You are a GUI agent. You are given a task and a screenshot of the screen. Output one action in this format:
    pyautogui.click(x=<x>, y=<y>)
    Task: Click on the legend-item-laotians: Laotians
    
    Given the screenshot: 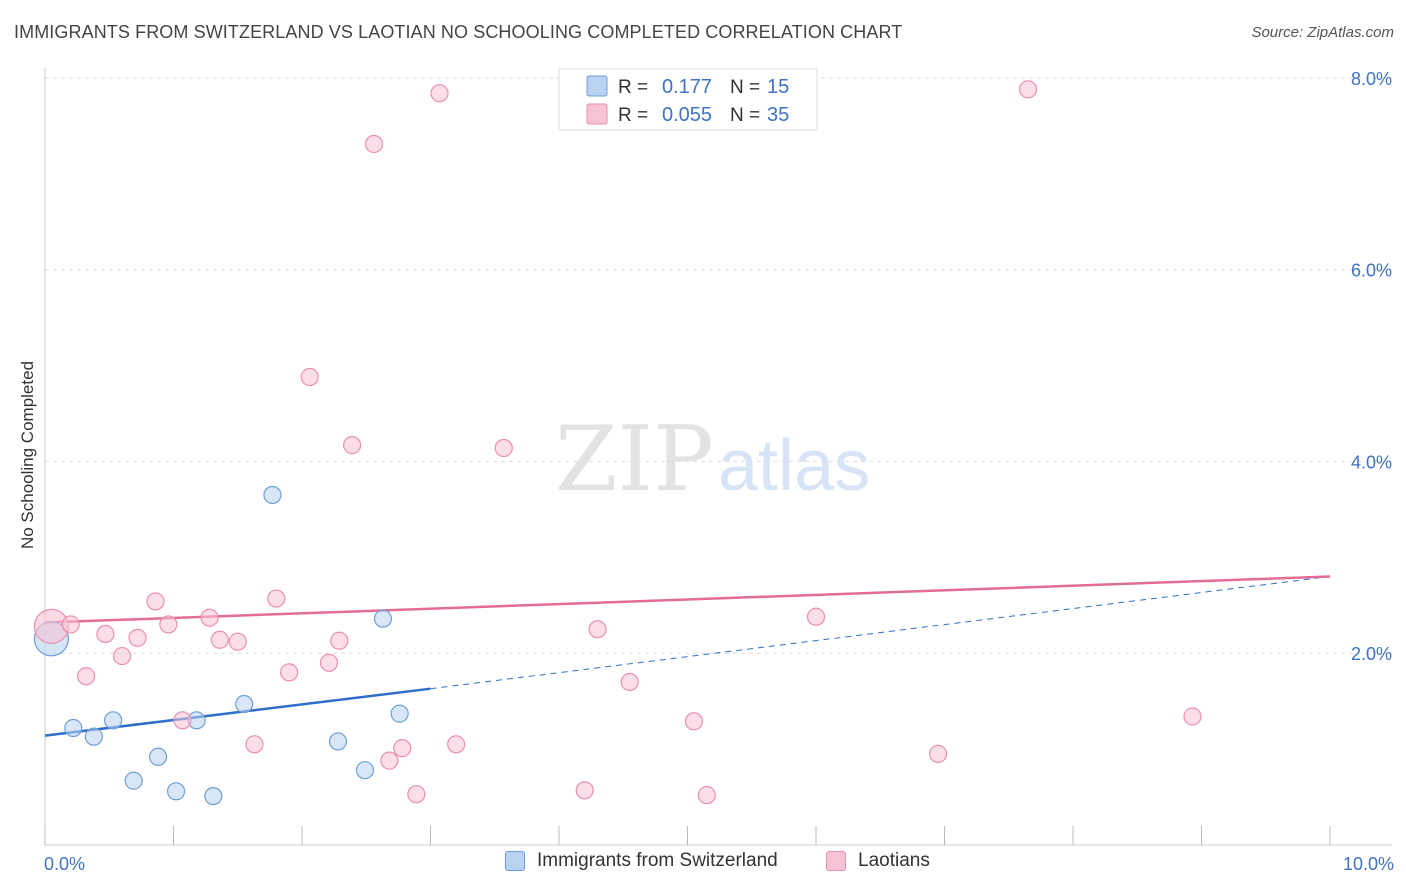 What is the action you would take?
    pyautogui.click(x=878, y=861)
    